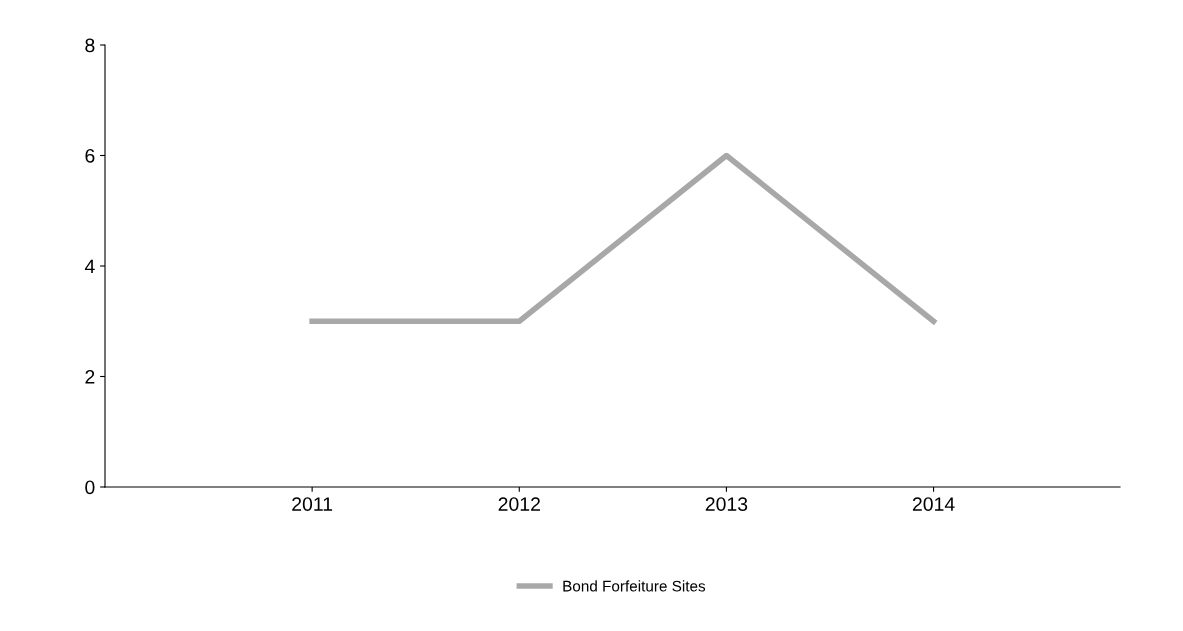  Describe the element at coordinates (634, 586) in the screenshot. I see `legend-label: Bond Forfeiture Sites` at that location.